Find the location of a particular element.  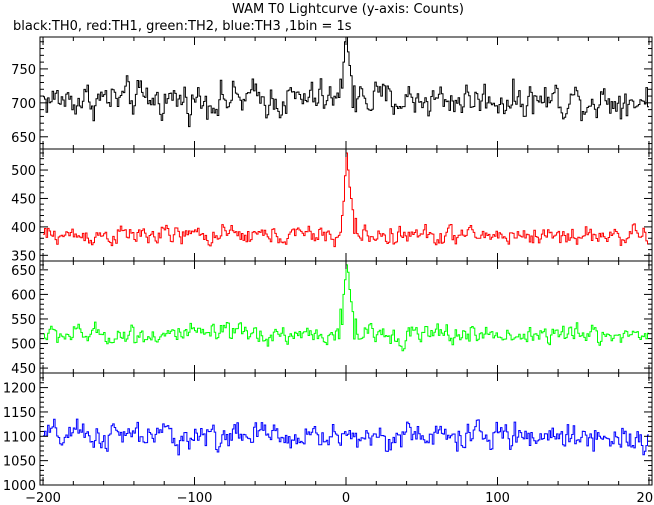

y-tick-label: 1050 is located at coordinates (19, 462).